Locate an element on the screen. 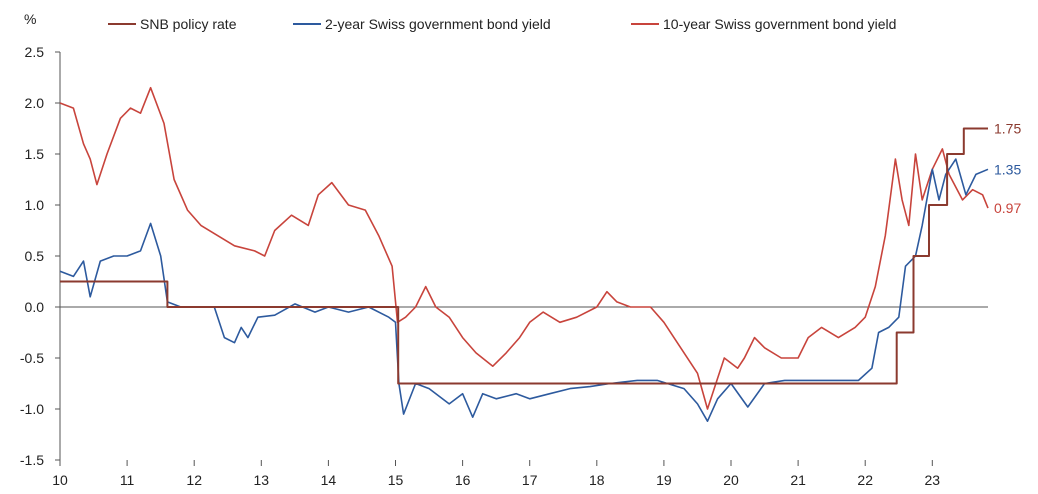 This screenshot has height=494, width=1038. y-axis: 2.5 2.0 1.5 1.0 0.5 0.0 -0.5 -1.0 -1.5 is located at coordinates (40, 256).